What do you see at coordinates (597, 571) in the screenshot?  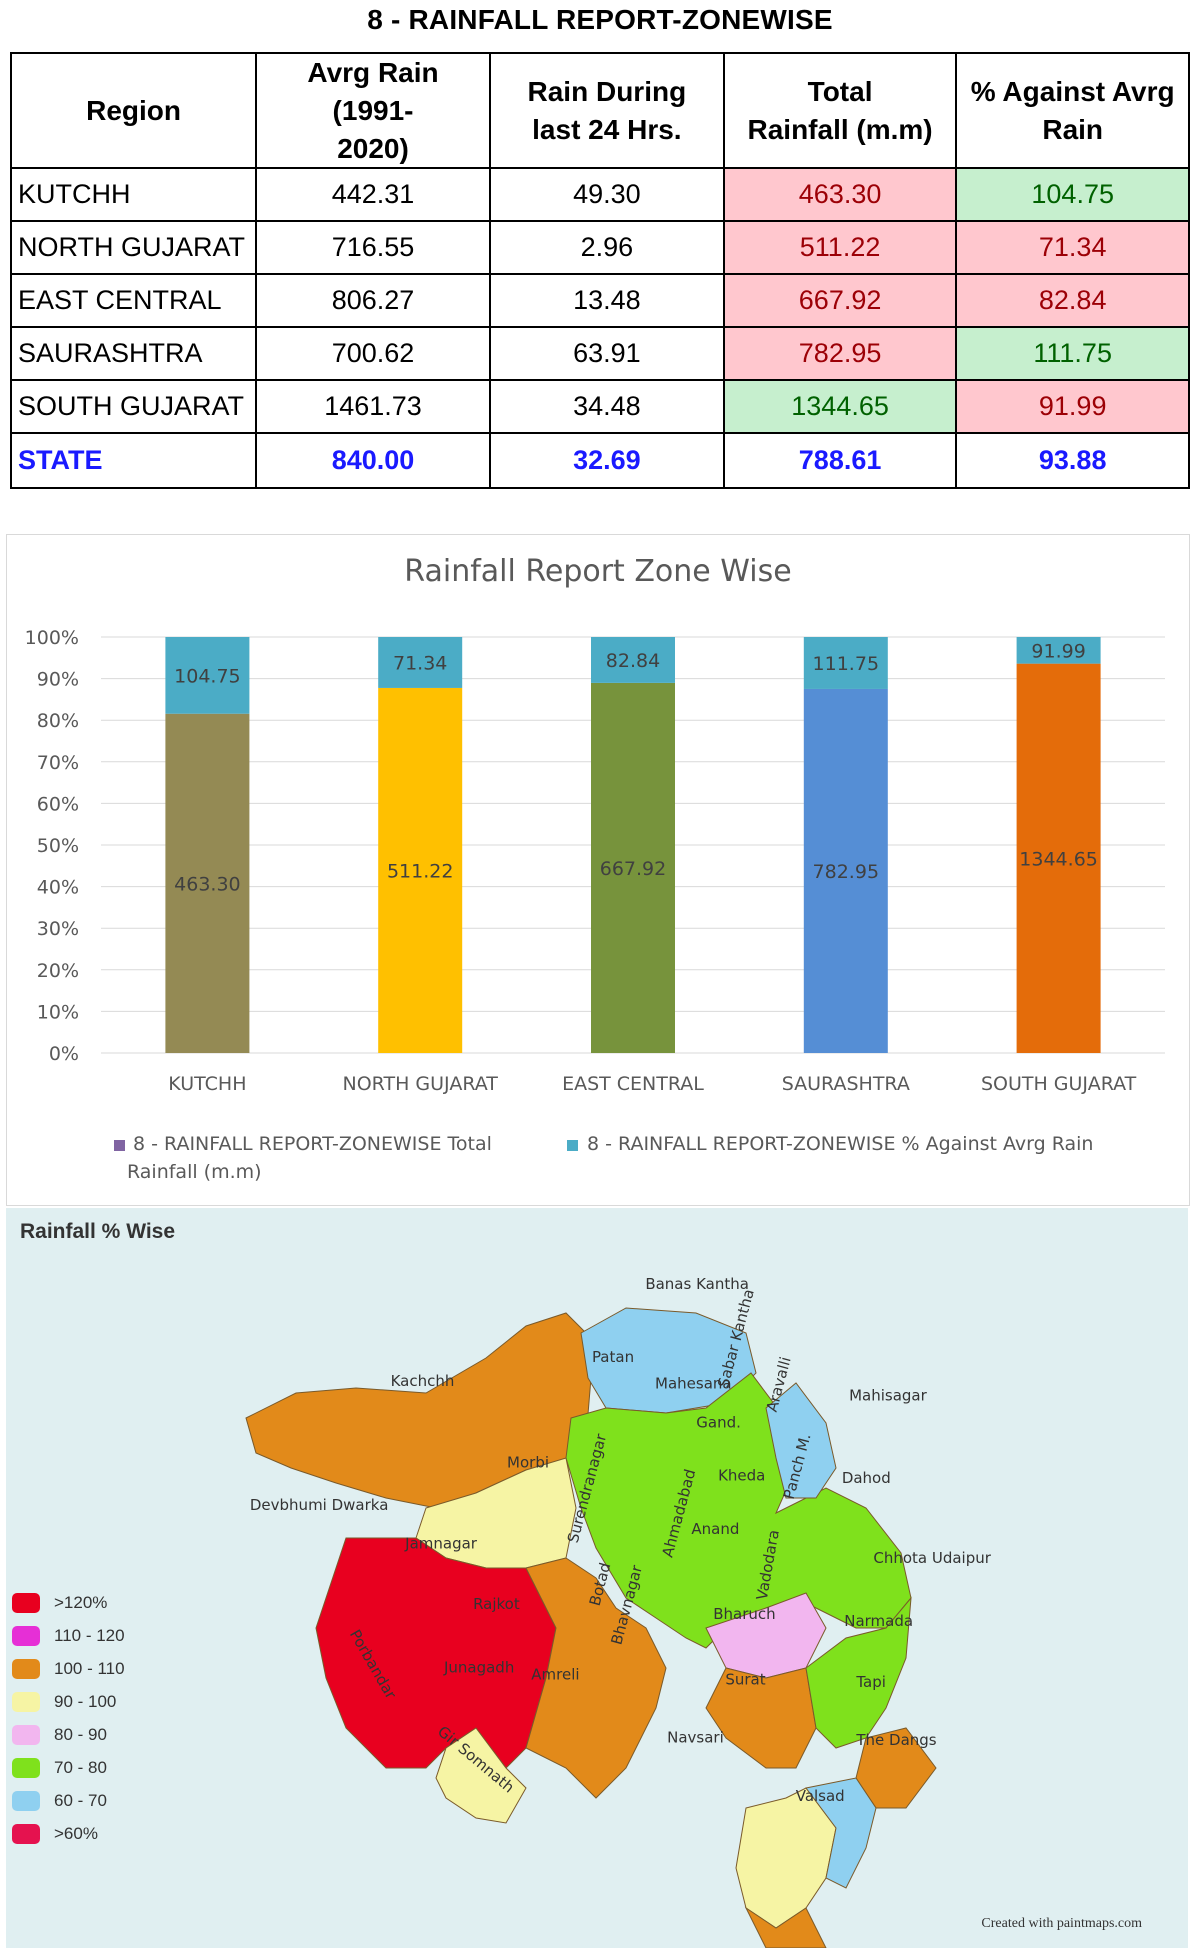 I see `chart-title: Rainfall Report Zone Wise` at bounding box center [597, 571].